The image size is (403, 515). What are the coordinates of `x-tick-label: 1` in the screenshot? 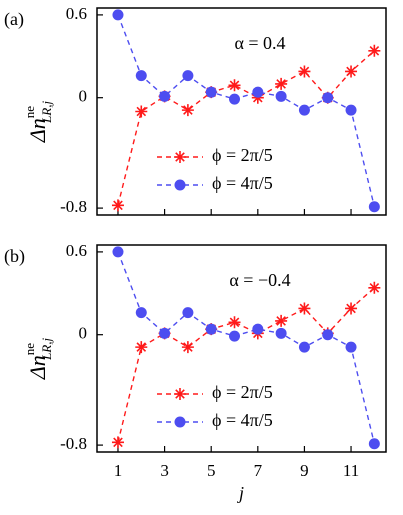 It's located at (118, 470).